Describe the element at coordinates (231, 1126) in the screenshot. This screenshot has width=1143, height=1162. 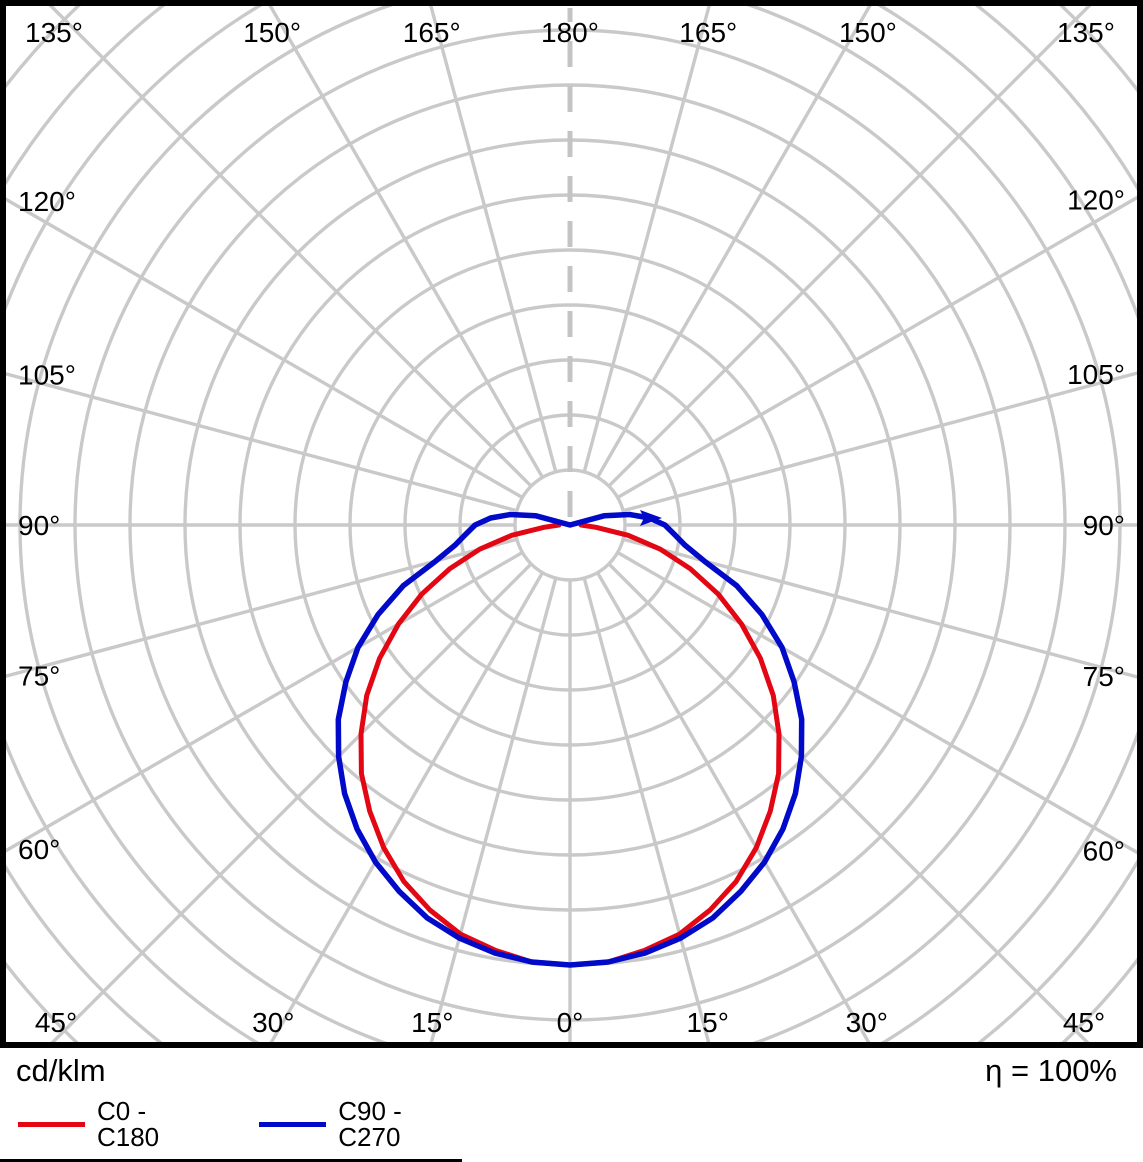
I see `legend: C0 - C180 C90 - C270` at that location.